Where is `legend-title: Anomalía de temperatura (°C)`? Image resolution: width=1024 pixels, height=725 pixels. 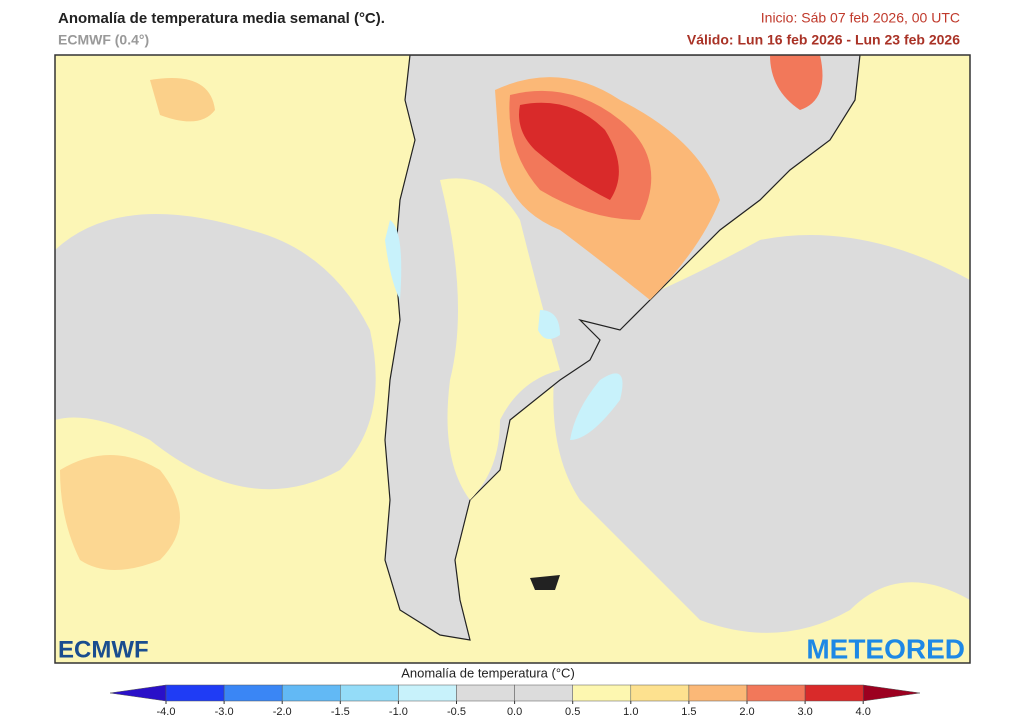 legend-title: Anomalía de temperatura (°C) is located at coordinates (488, 672).